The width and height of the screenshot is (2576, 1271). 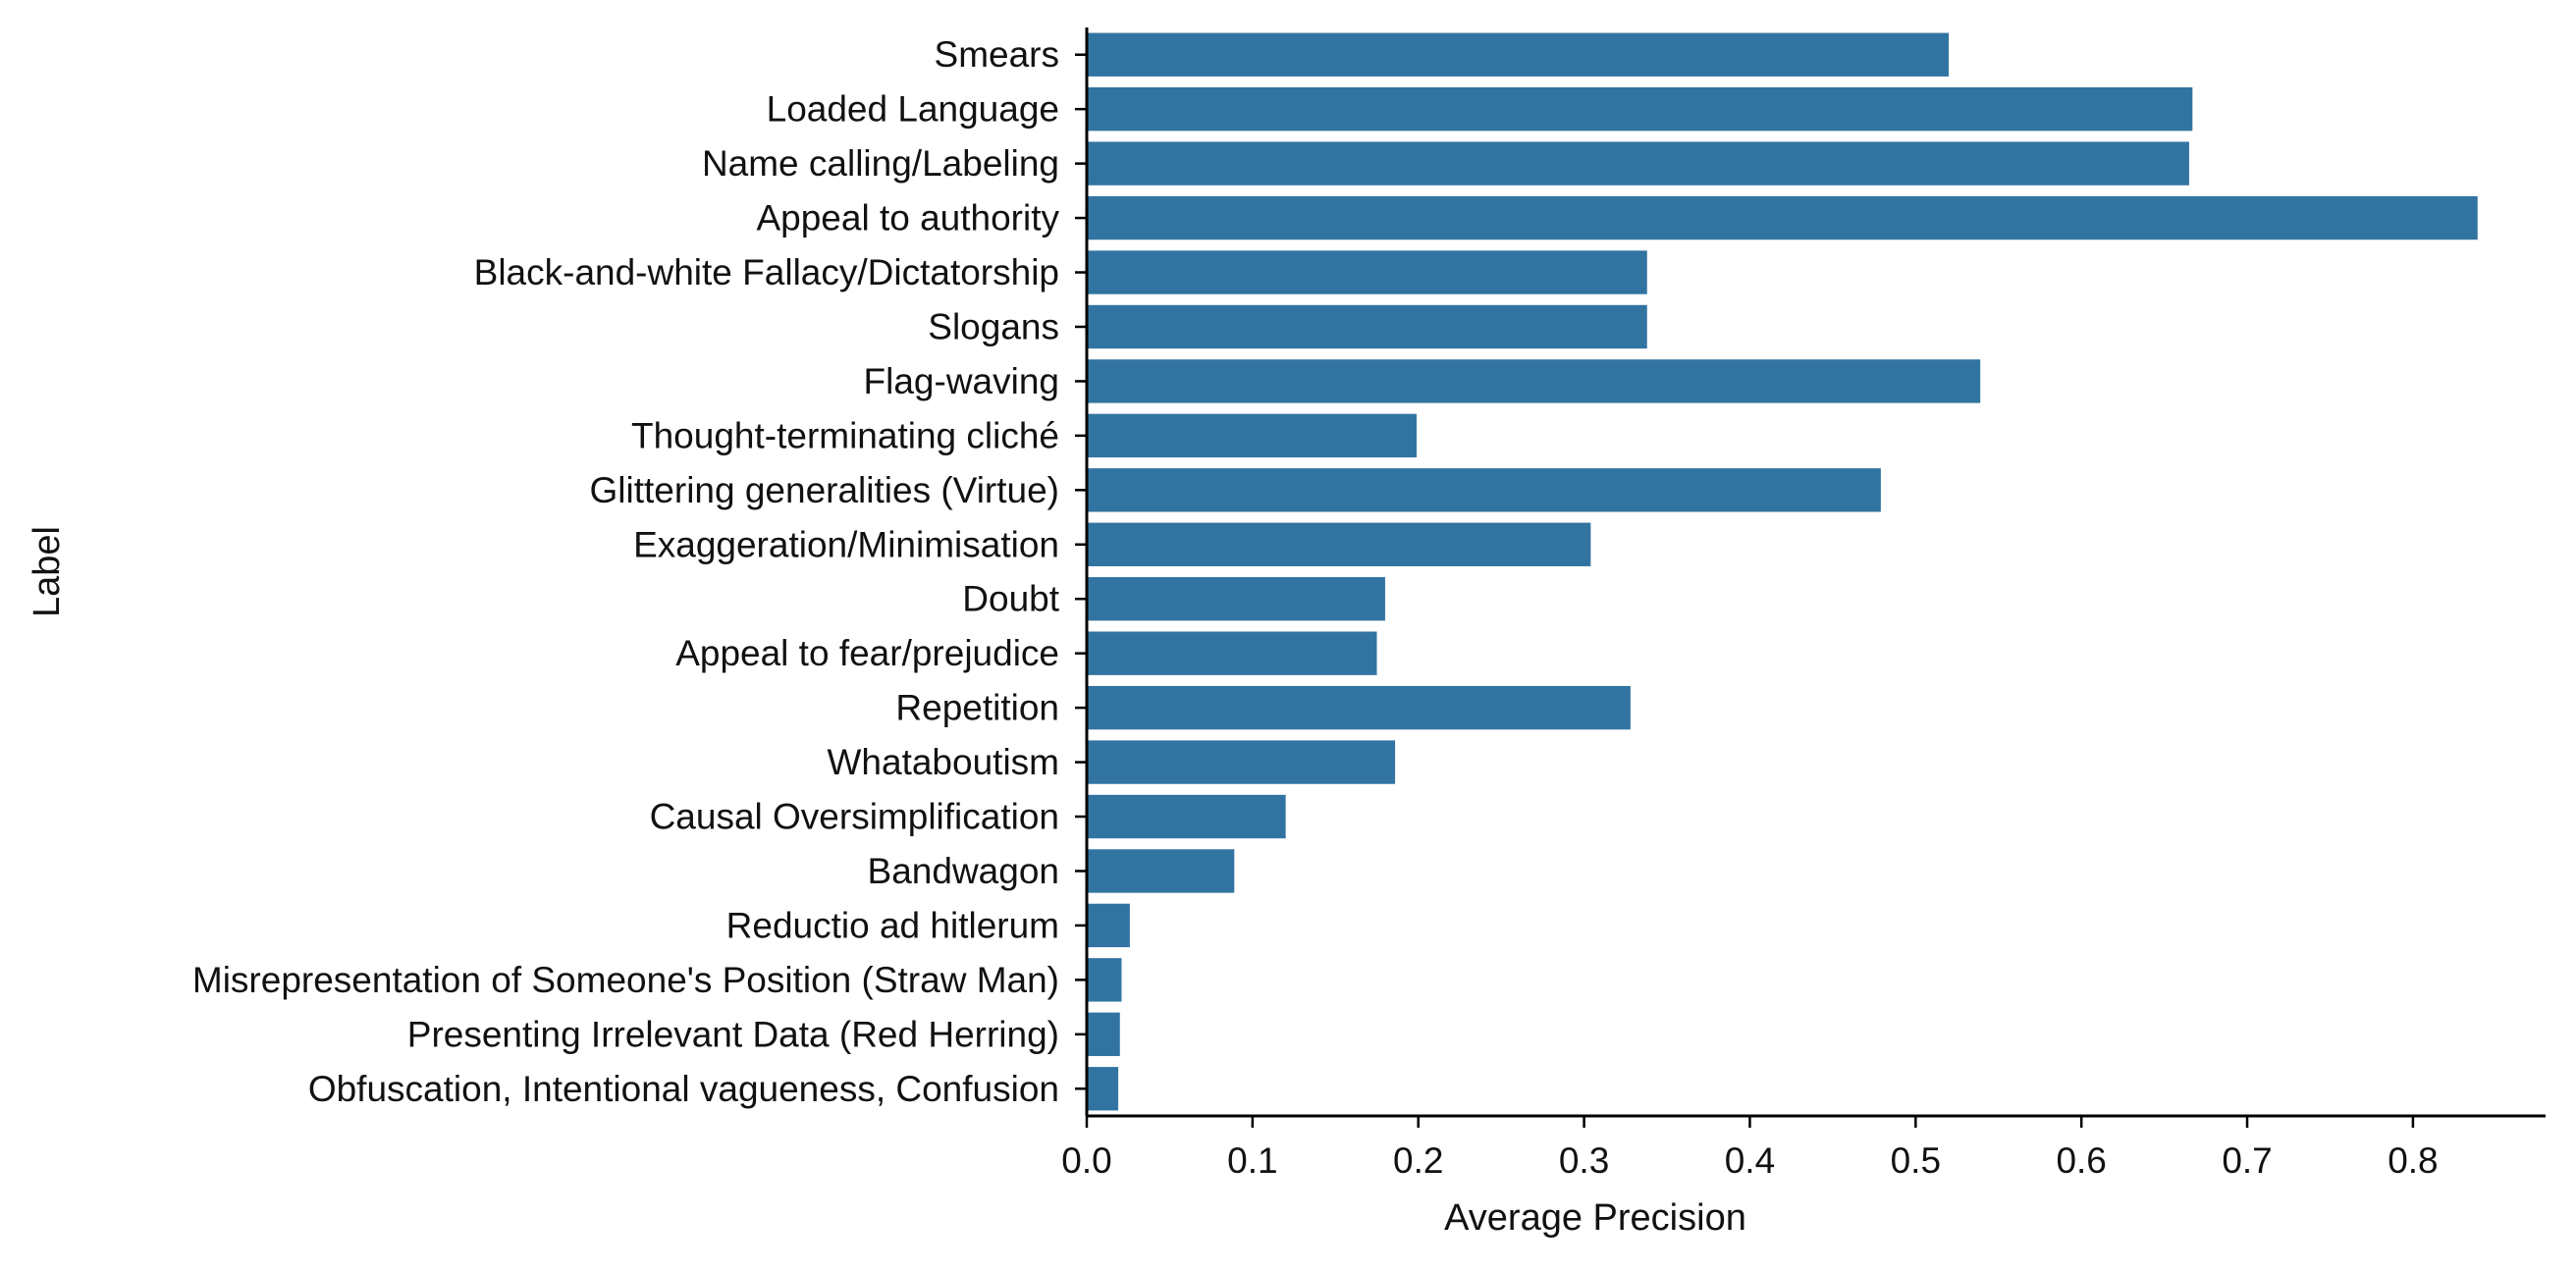 What do you see at coordinates (1104, 980) in the screenshot?
I see `bar-misrepresentation-of-someone-s-position-straw-man` at bounding box center [1104, 980].